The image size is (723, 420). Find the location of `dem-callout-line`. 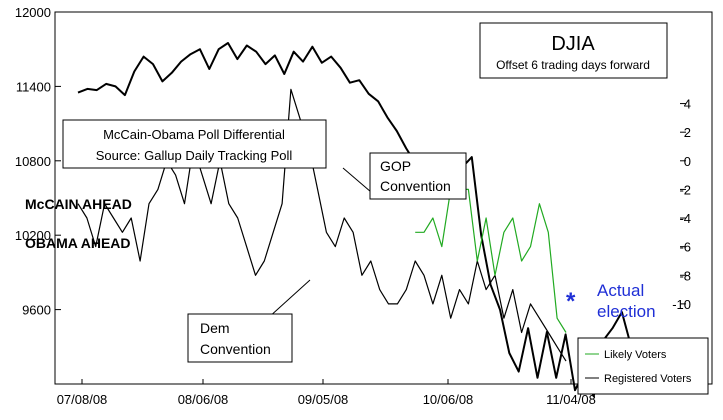

dem-callout-line is located at coordinates (289, 299).